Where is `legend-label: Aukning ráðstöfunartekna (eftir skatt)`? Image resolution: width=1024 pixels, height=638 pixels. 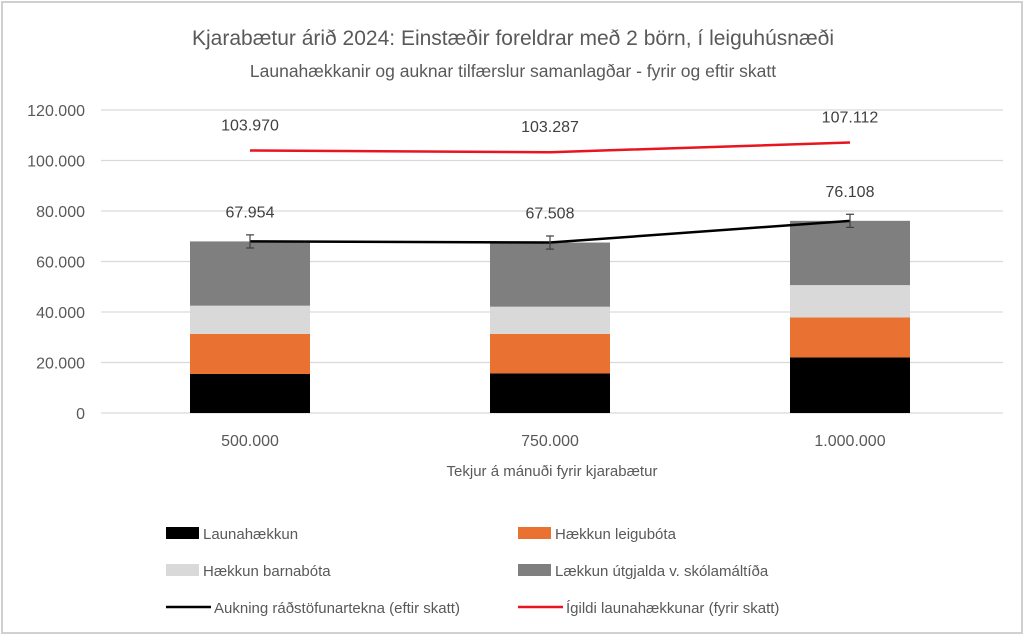
legend-label: Aukning ráðstöfunartekna (eftir skatt) is located at coordinates (337, 608).